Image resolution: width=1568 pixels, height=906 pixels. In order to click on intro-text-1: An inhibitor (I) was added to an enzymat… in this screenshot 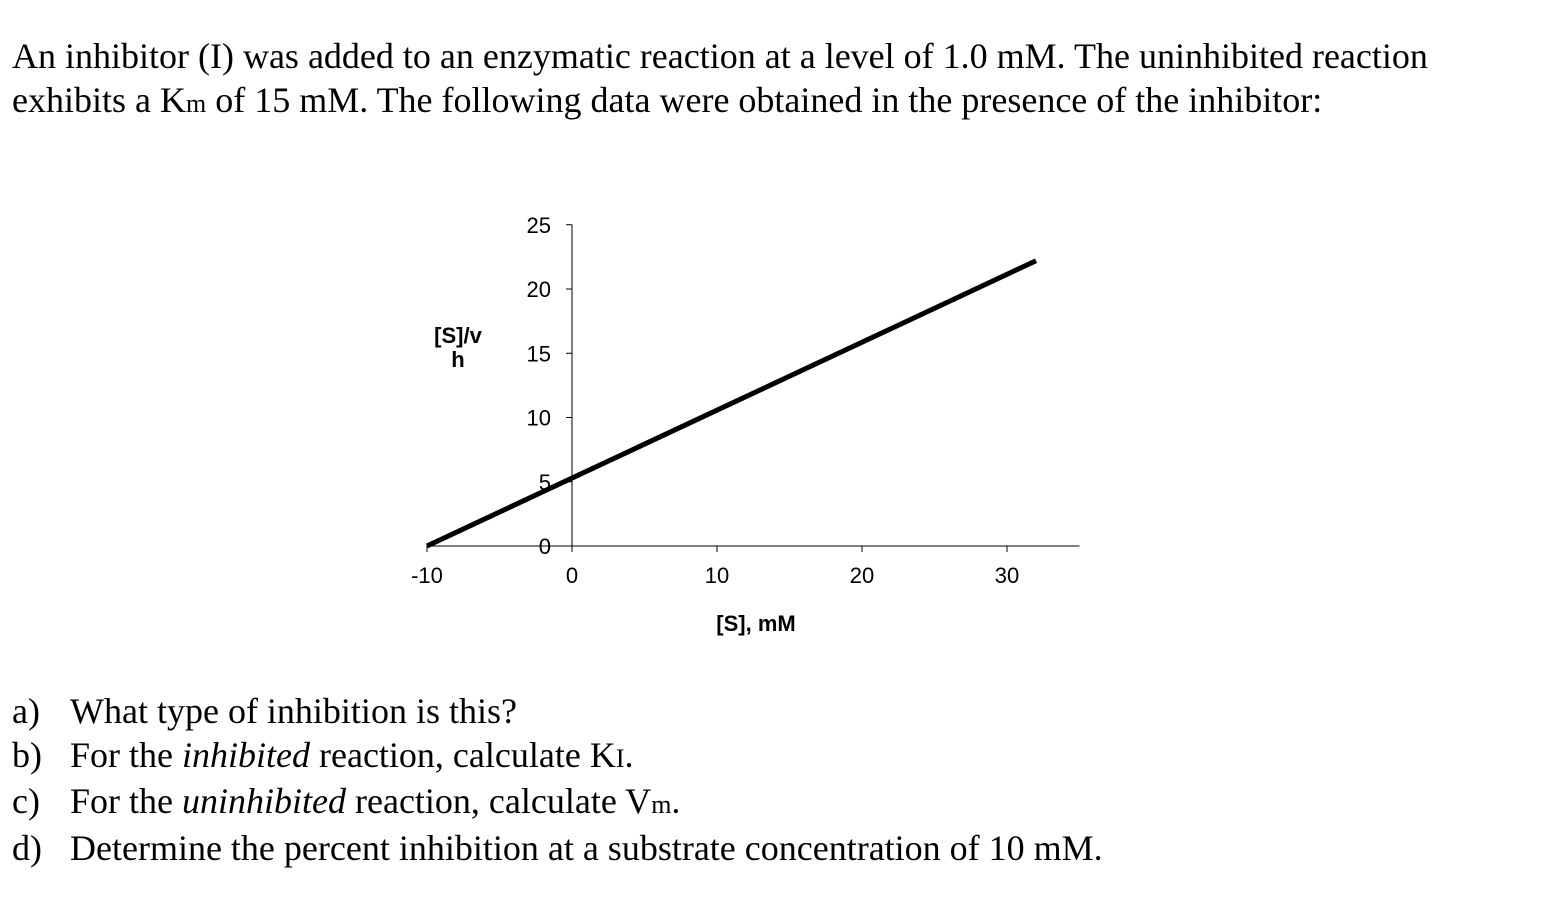, I will do `click(720, 78)`.